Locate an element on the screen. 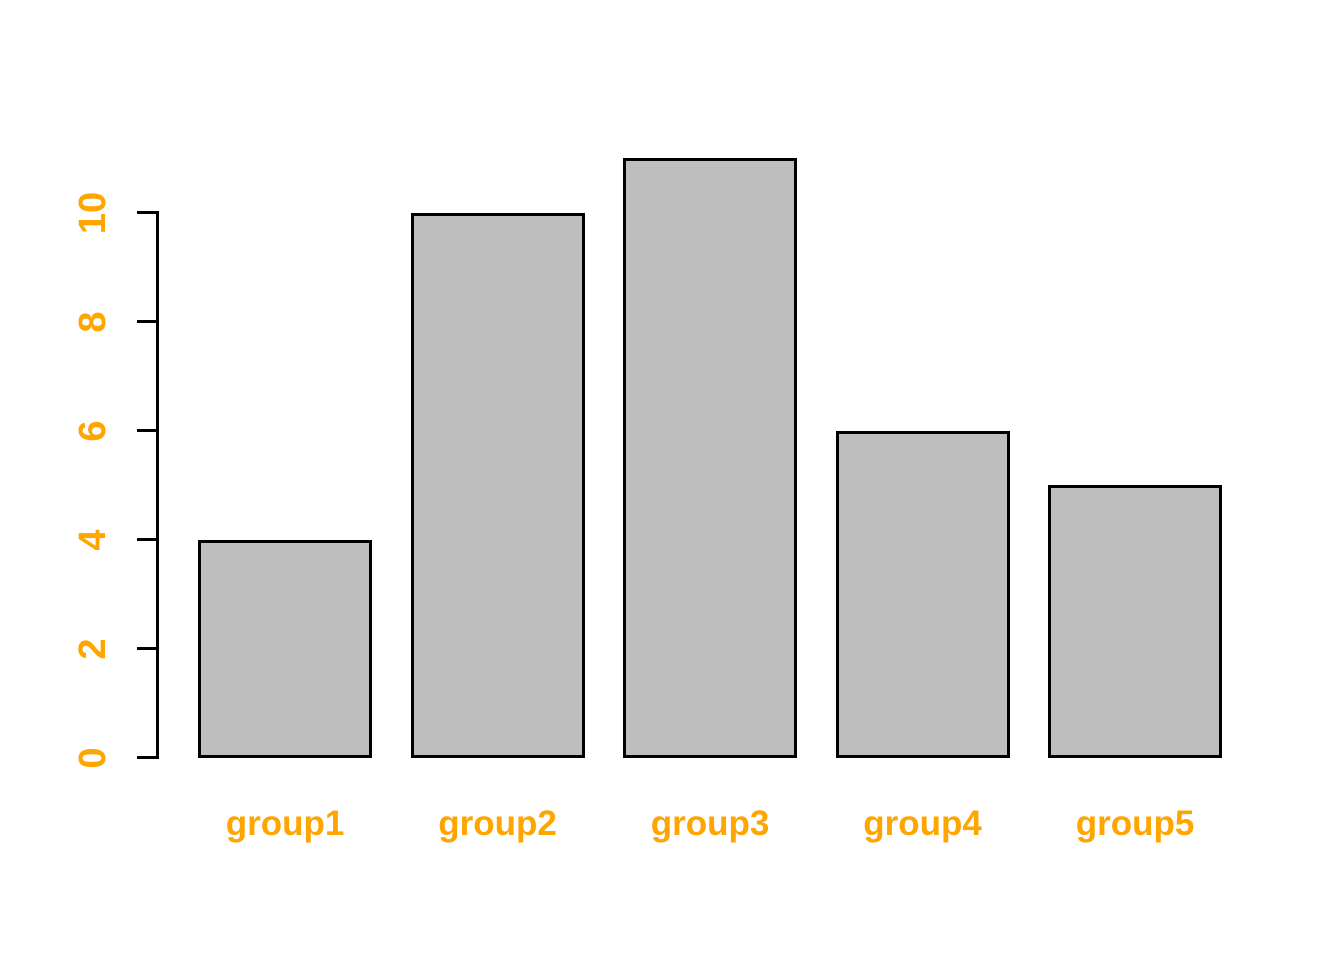 The image size is (1344, 960). y-axis-tick-label: 2 is located at coordinates (93, 648).